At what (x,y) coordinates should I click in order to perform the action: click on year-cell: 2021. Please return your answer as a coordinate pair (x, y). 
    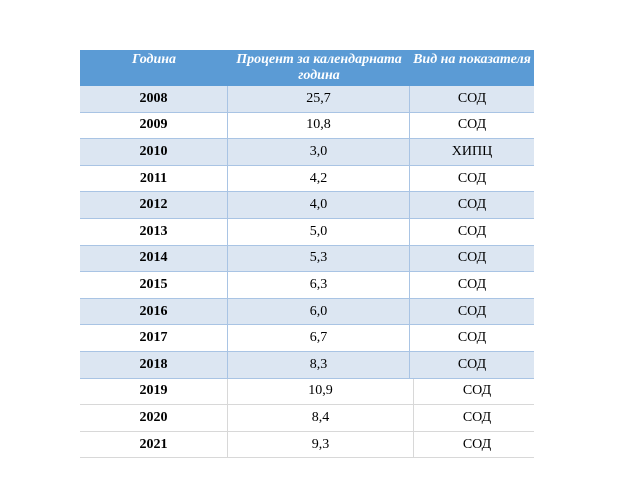
    Looking at the image, I should click on (154, 444).